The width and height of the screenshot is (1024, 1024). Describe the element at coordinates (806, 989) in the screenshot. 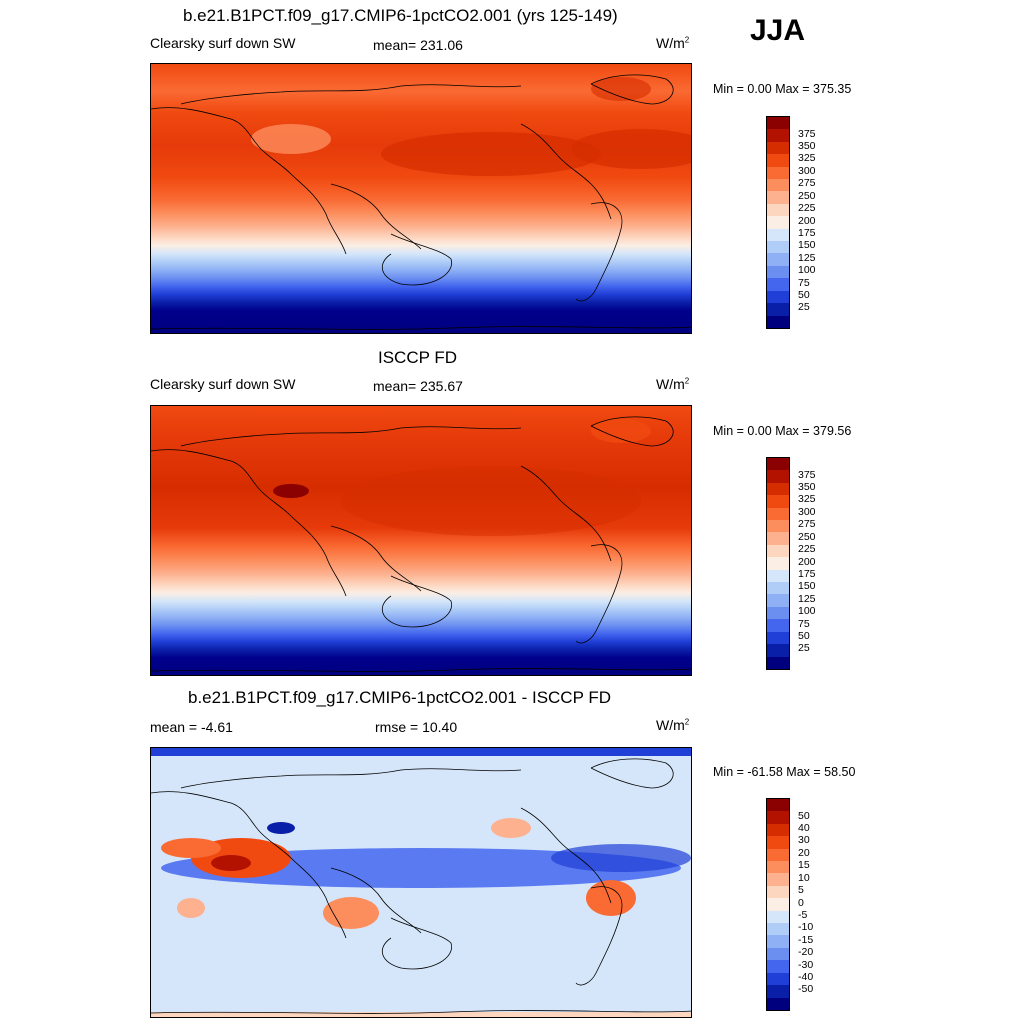

I see `colorbar-tick-label: -50` at that location.